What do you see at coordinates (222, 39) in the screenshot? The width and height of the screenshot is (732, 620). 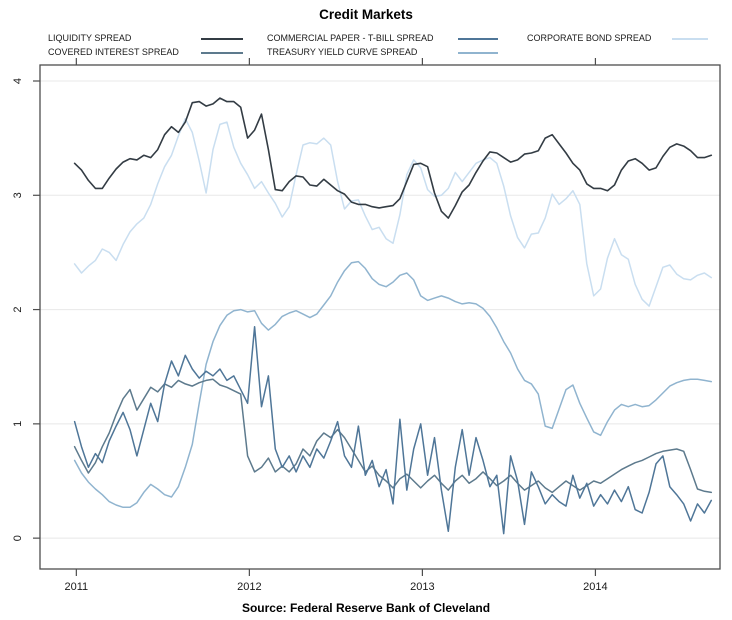 I see `legend-line-swatch-liquidity-spread` at bounding box center [222, 39].